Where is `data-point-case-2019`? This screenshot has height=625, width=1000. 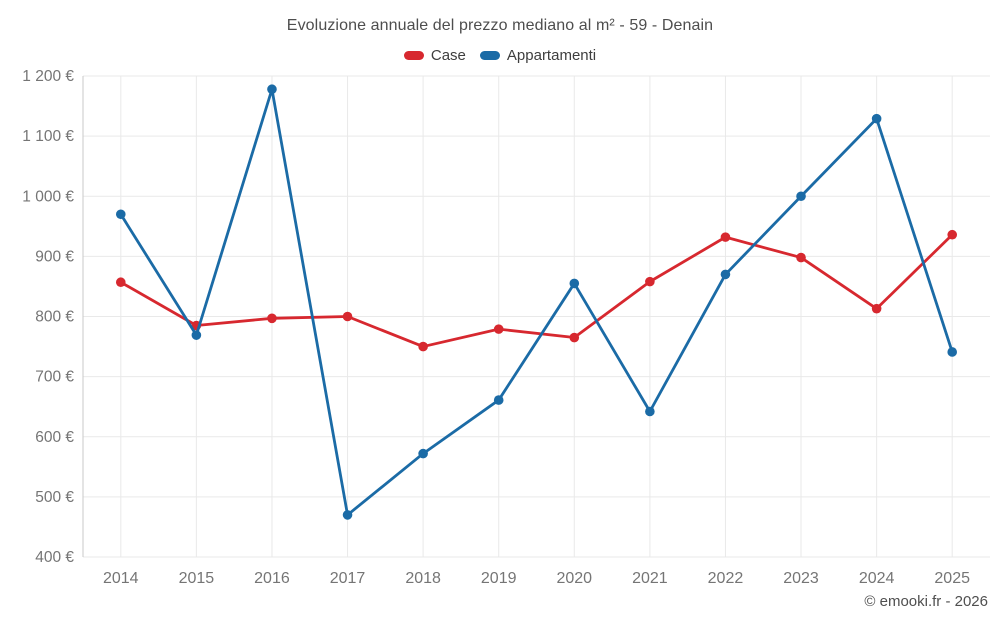
data-point-case-2019 is located at coordinates (498, 329).